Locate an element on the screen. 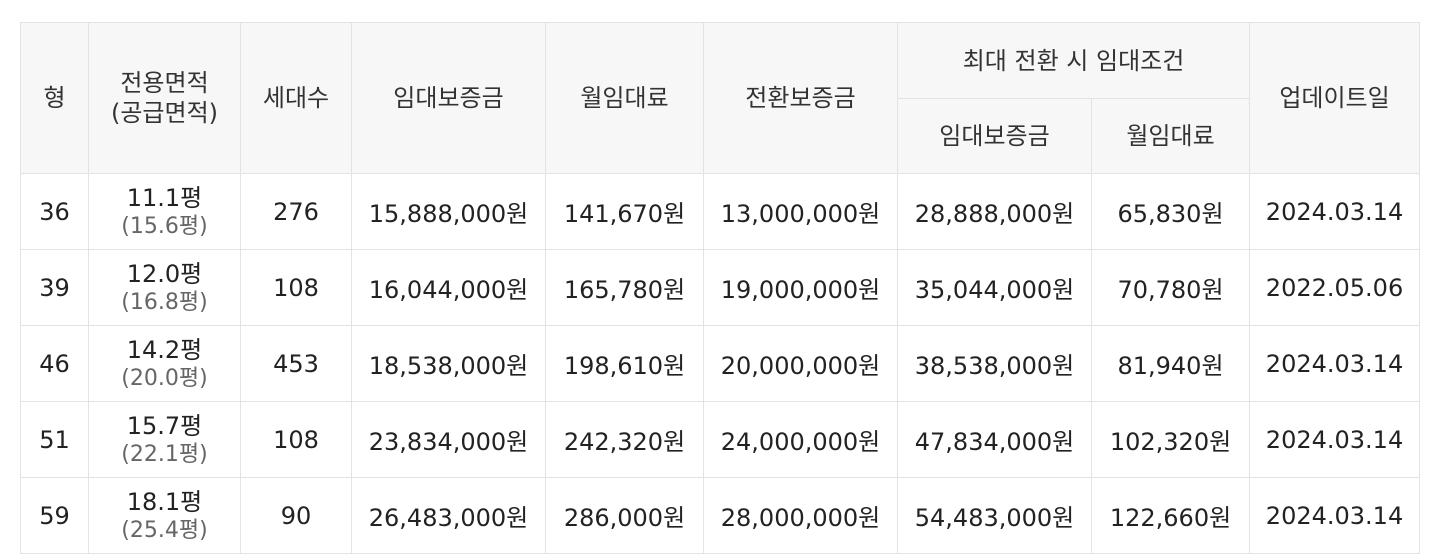 This screenshot has width=1445, height=560. header-conversion-deposit: 전환보증금 is located at coordinates (800, 98).